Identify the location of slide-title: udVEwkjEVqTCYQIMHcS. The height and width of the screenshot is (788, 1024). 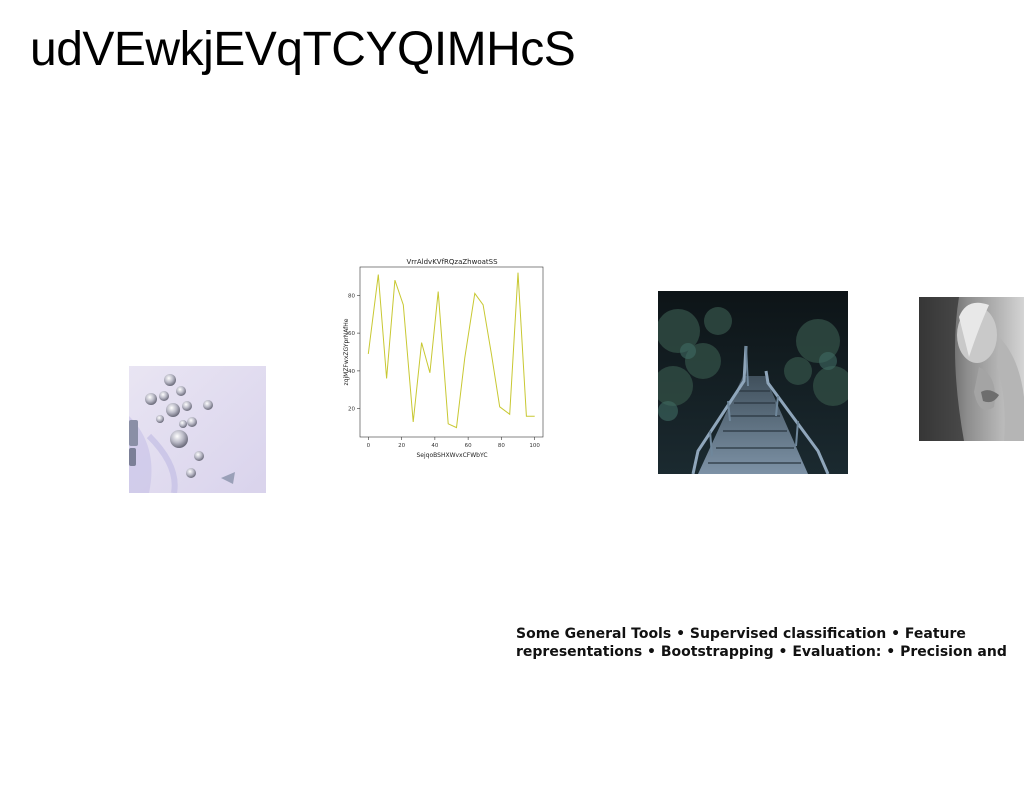
(303, 49).